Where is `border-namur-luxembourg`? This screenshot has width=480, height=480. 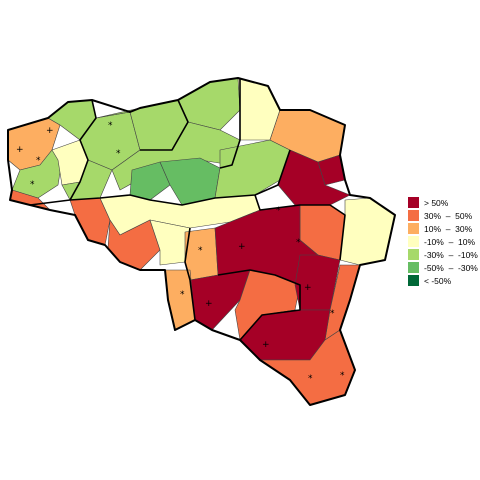
border-namur-luxembourg is located at coordinates (259, 305).